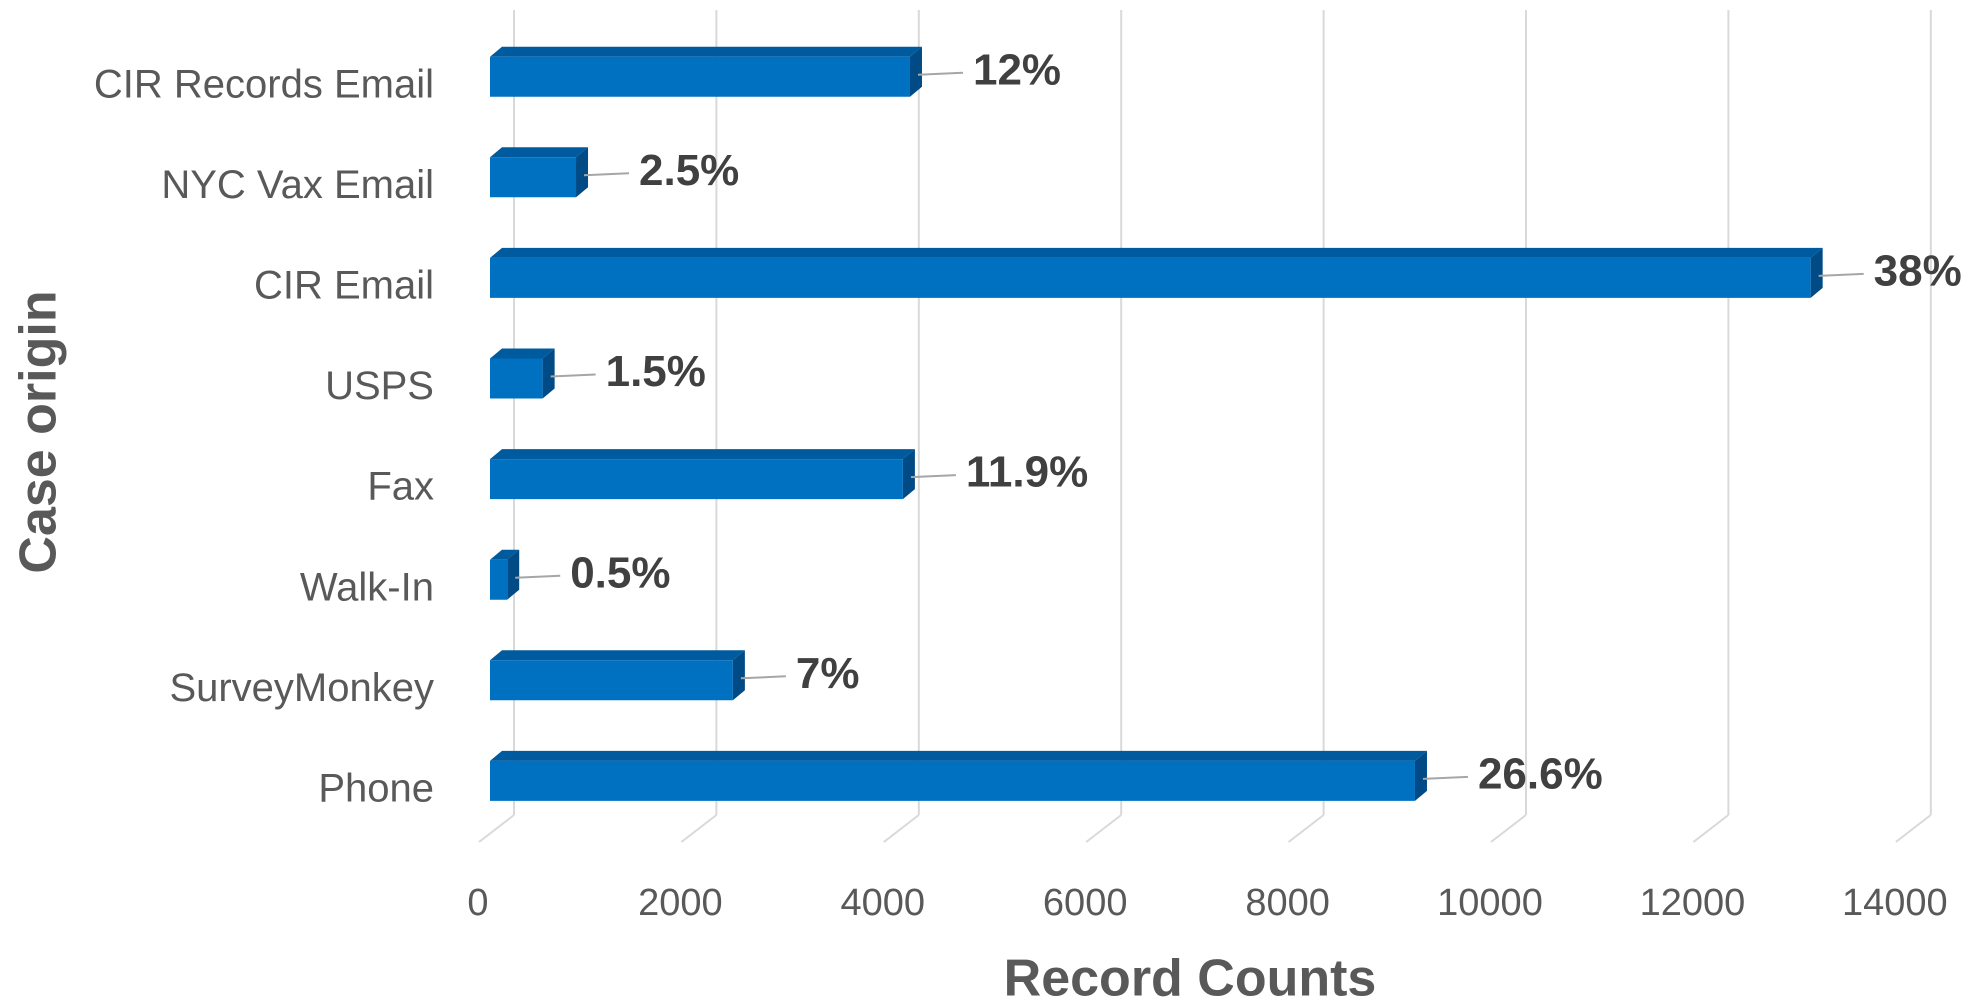 This screenshot has height=1008, width=1971. I want to click on y-axis-title: Case origin, so click(39, 431).